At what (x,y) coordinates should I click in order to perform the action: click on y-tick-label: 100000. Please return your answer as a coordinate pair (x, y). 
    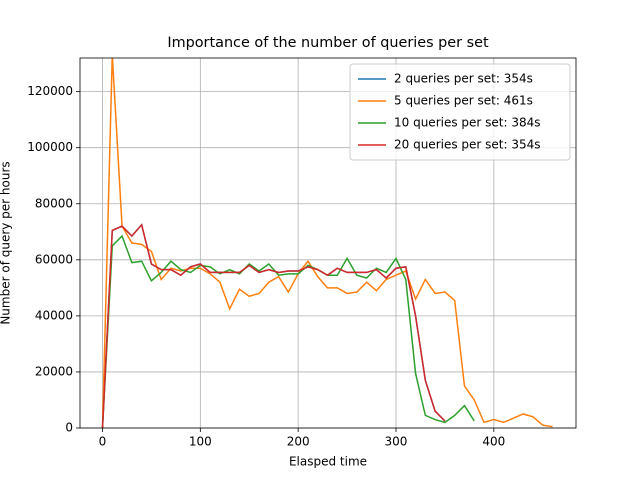
    Looking at the image, I should click on (50, 147).